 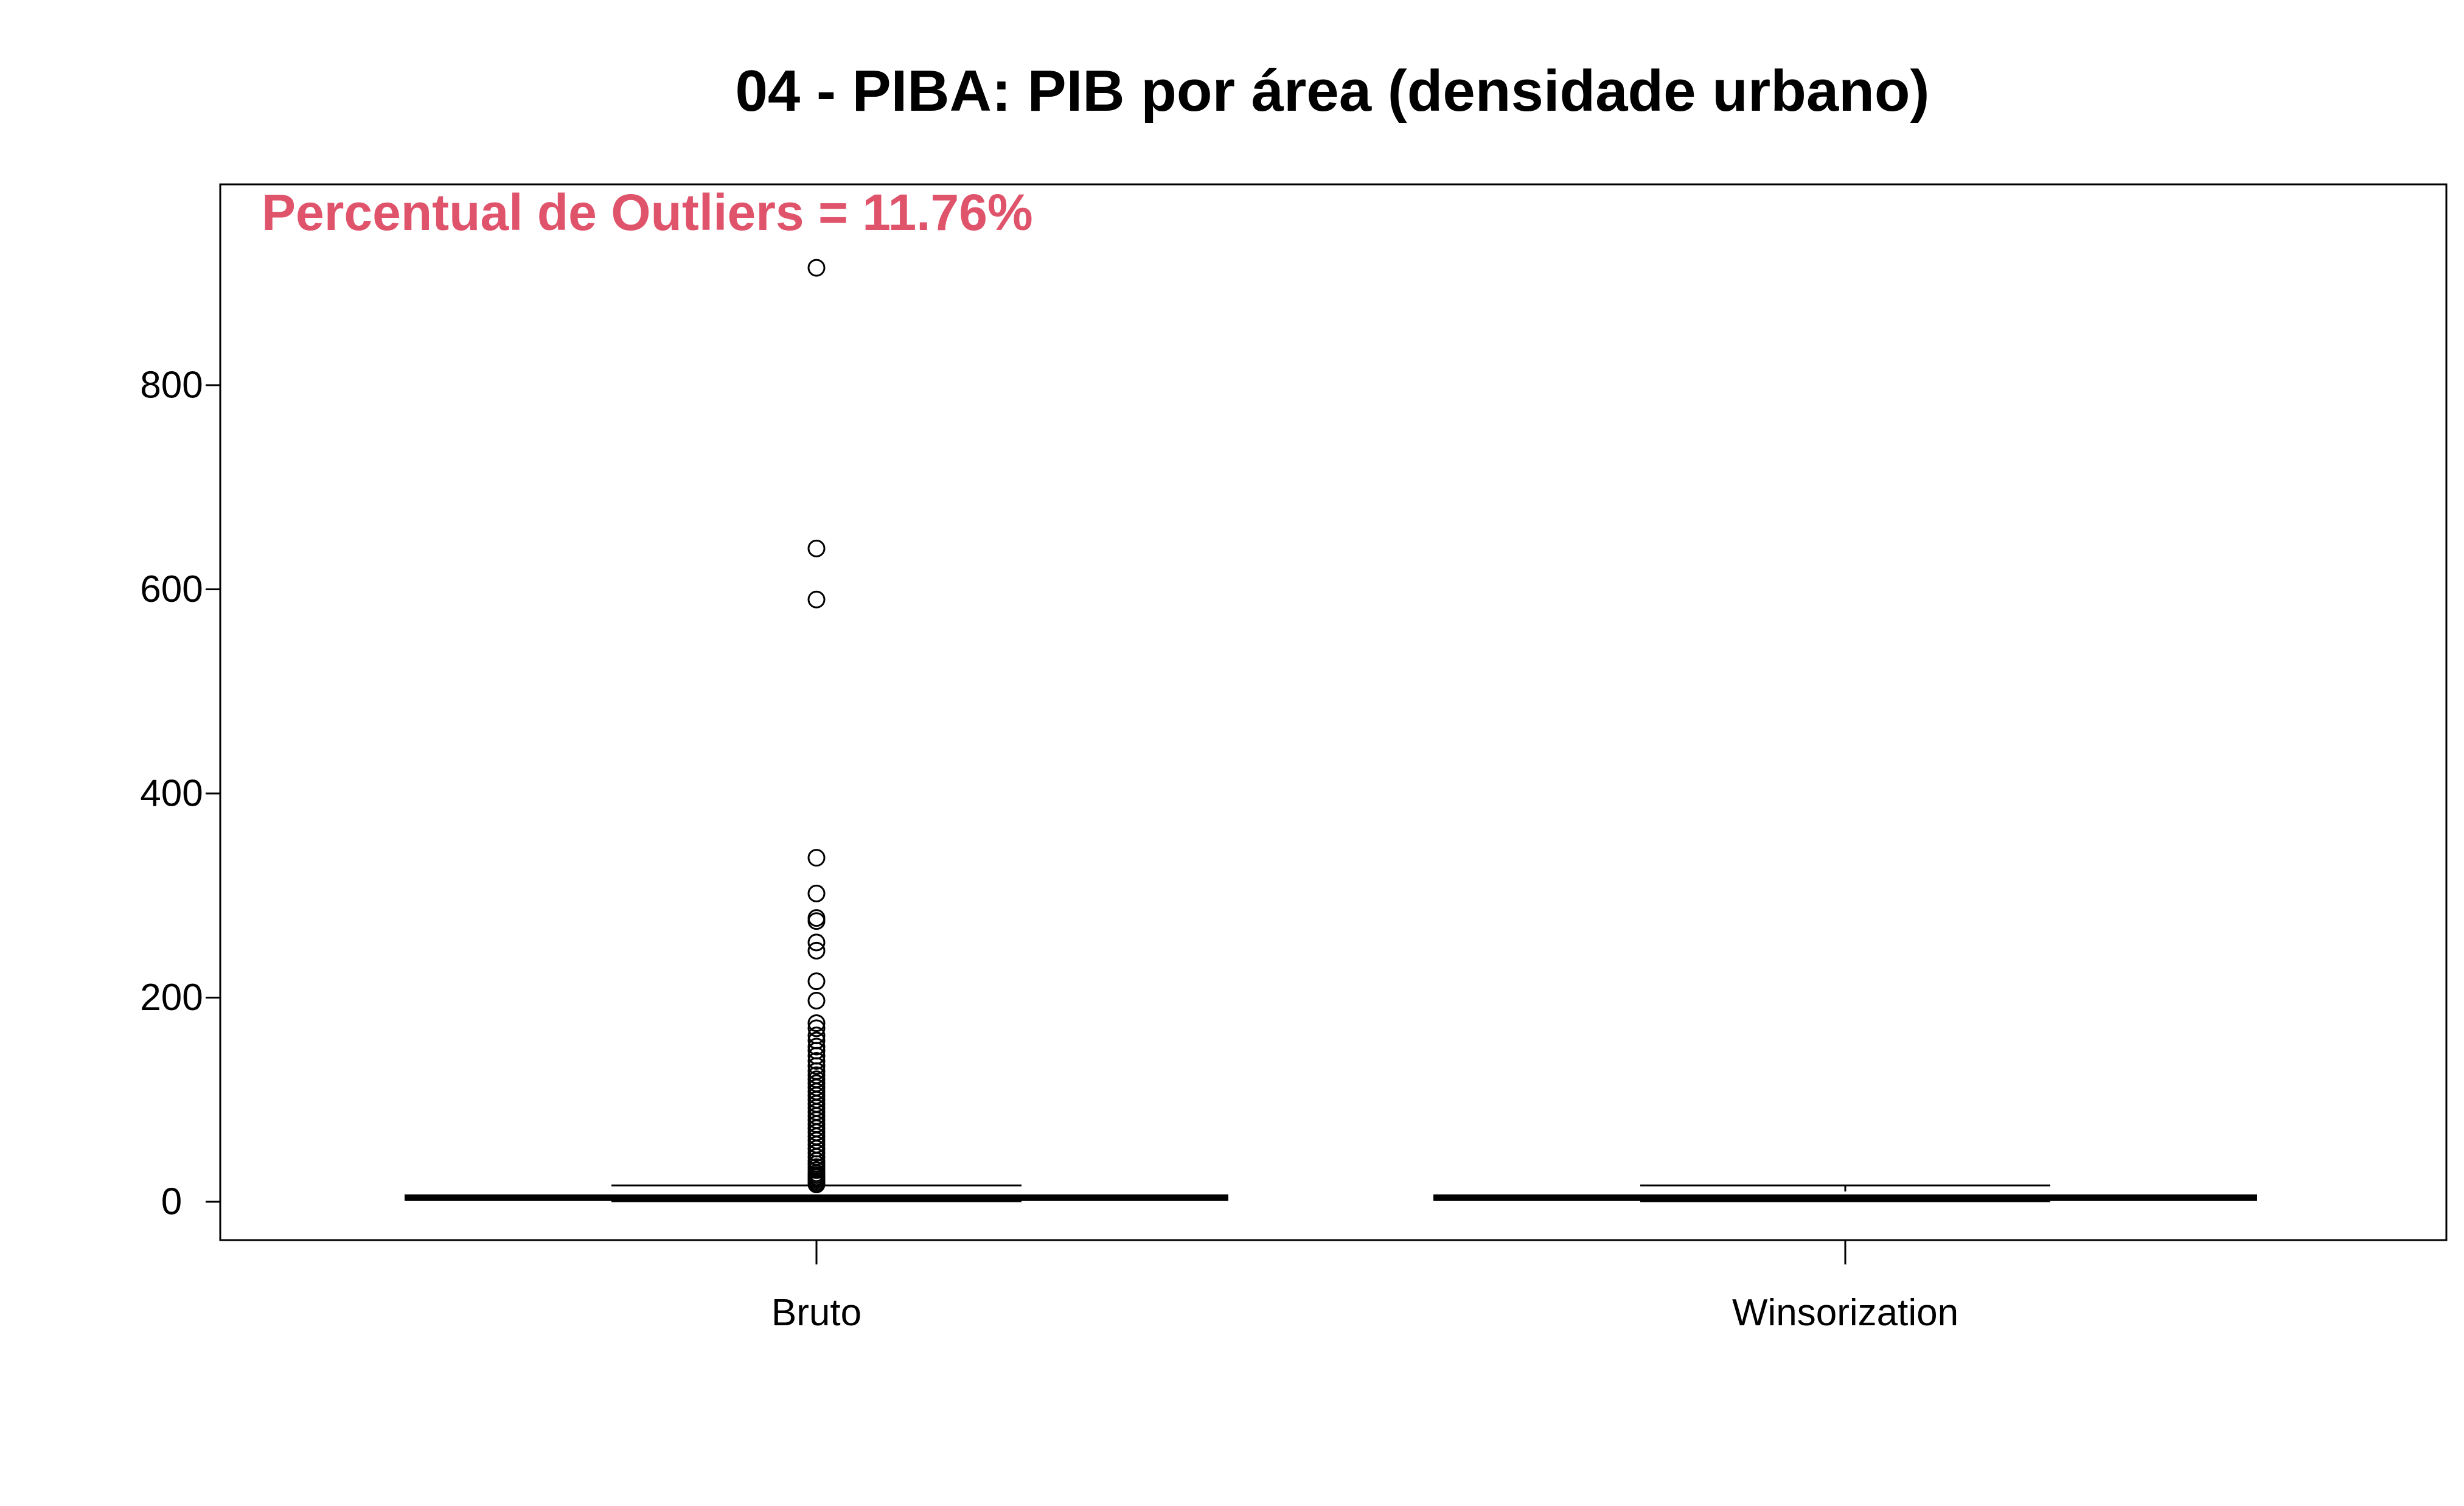 I want to click on y-axis: 0 200 400 600 800, so click(x=181, y=794).